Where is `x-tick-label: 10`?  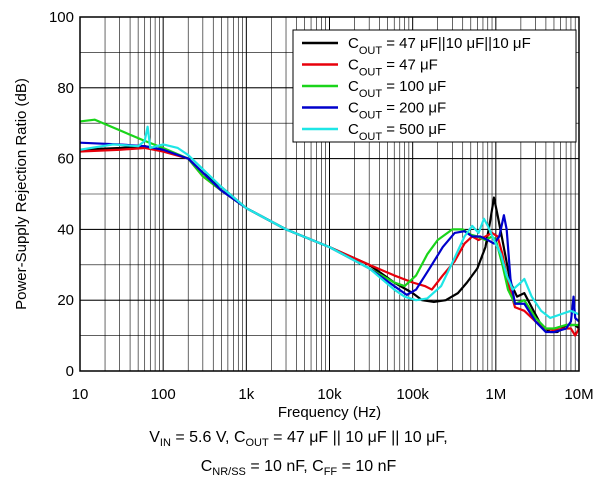
x-tick-label: 10 is located at coordinates (80, 394).